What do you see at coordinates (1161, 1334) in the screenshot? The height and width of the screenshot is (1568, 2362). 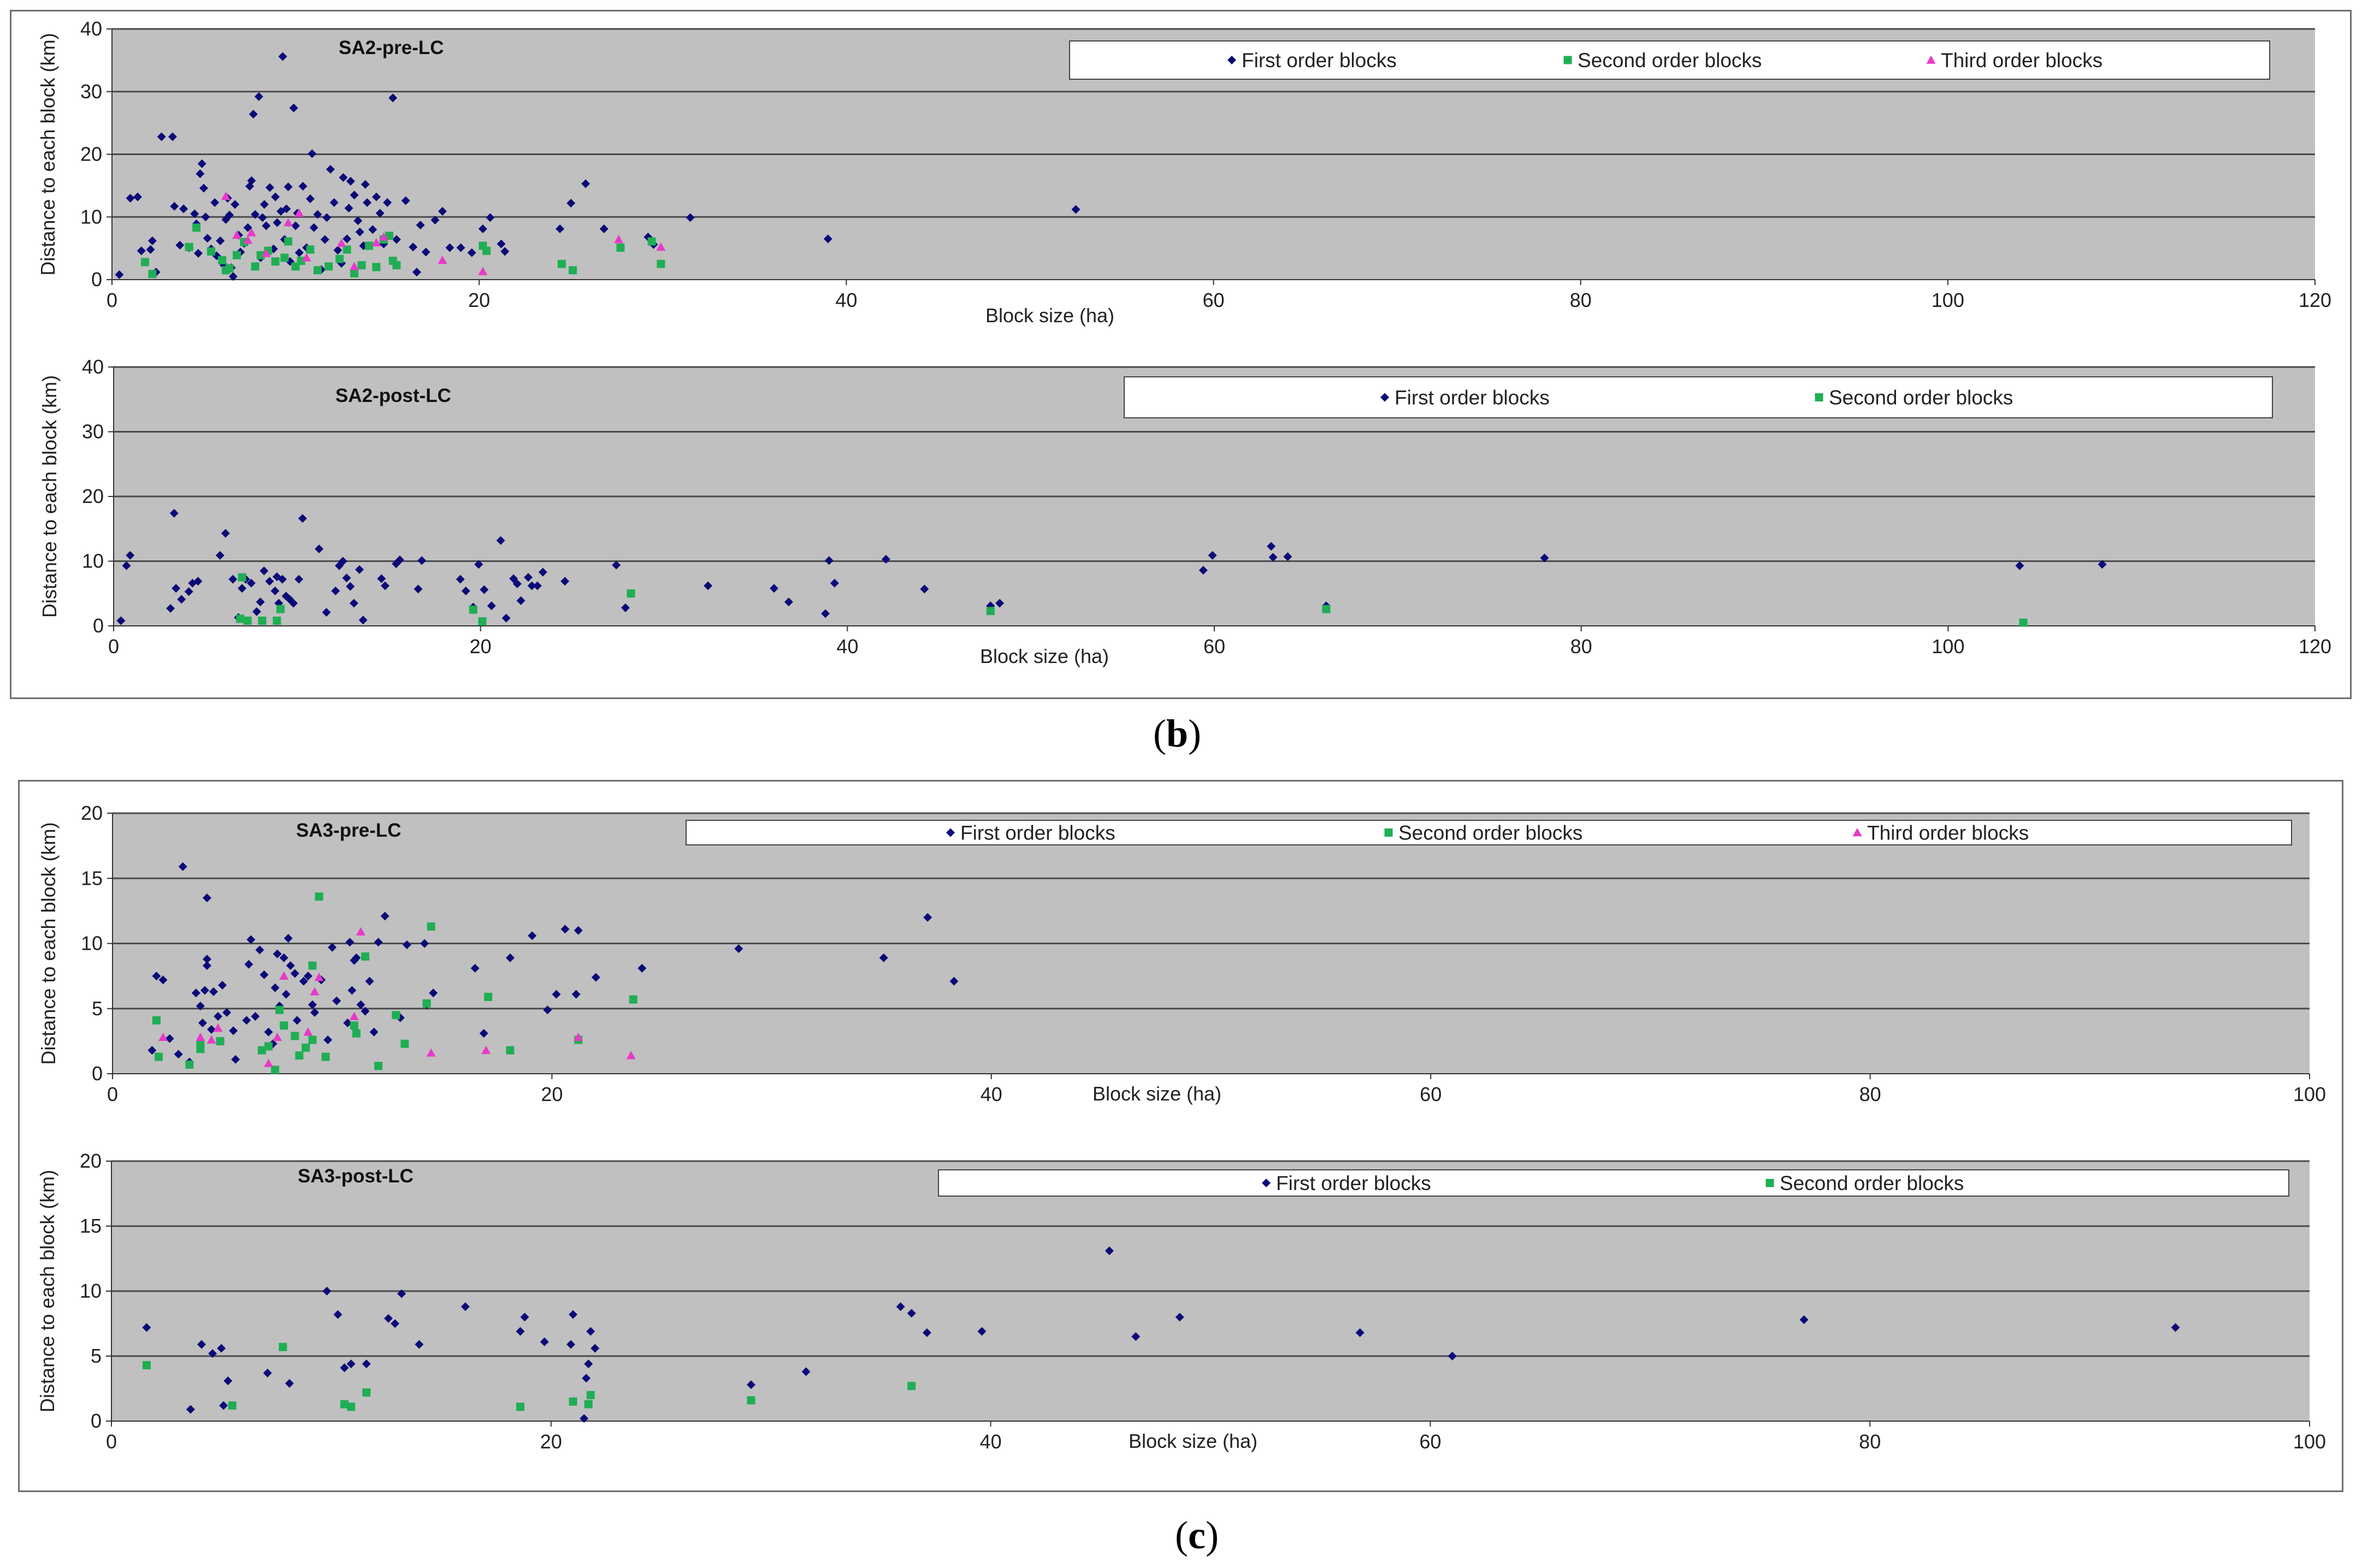 I see `series-first-order-blocks` at bounding box center [1161, 1334].